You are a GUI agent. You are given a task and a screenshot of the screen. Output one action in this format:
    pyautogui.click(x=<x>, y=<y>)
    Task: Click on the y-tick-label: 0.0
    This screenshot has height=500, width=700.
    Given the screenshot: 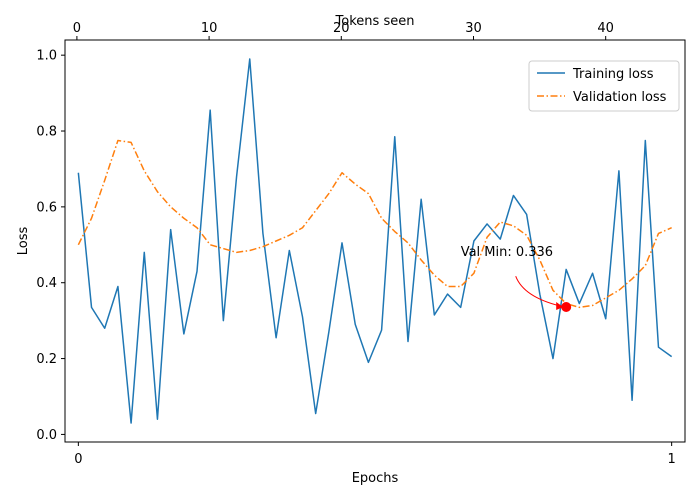 What is the action you would take?
    pyautogui.click(x=46, y=435)
    